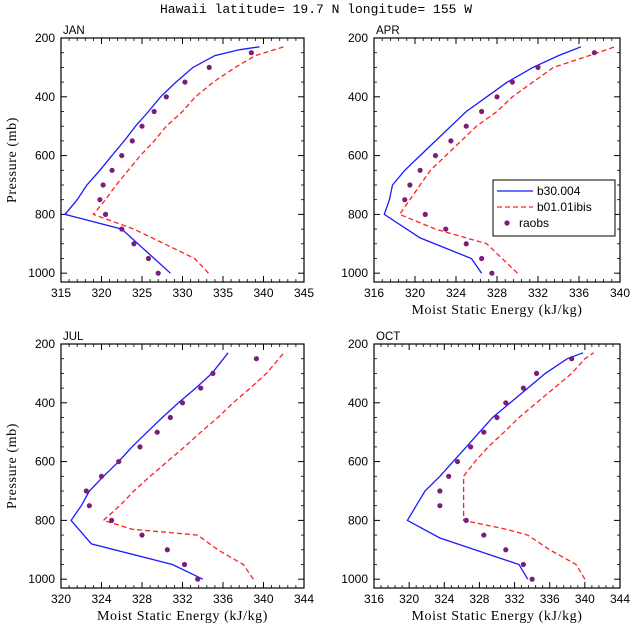  What do you see at coordinates (74, 31) in the screenshot?
I see `panel-label: JAN` at bounding box center [74, 31].